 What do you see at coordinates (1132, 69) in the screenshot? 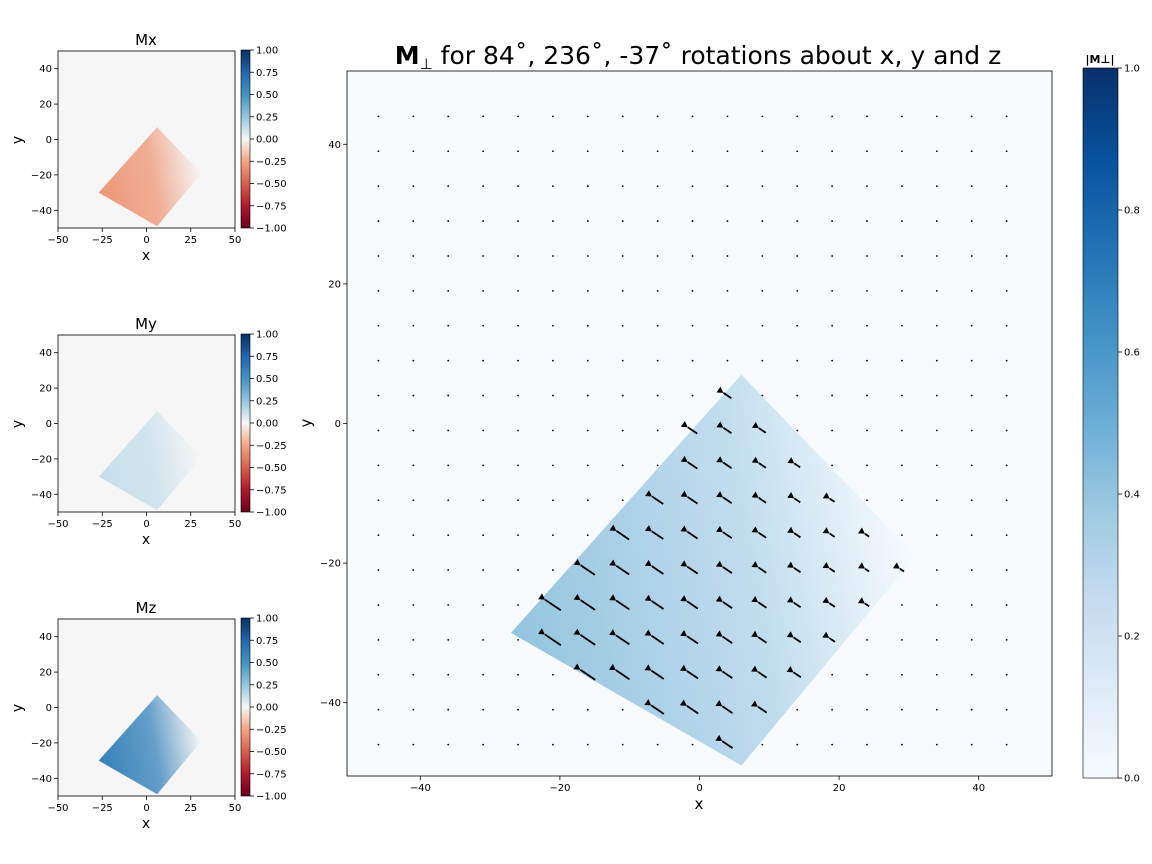
I see `colorbar-tick-label: 1.0` at bounding box center [1132, 69].